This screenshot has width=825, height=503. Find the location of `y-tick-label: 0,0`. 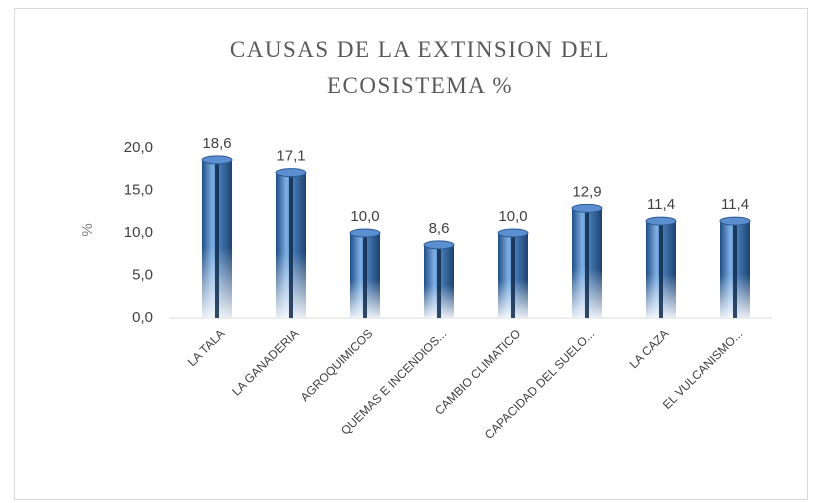

y-tick-label: 0,0 is located at coordinates (142, 317).